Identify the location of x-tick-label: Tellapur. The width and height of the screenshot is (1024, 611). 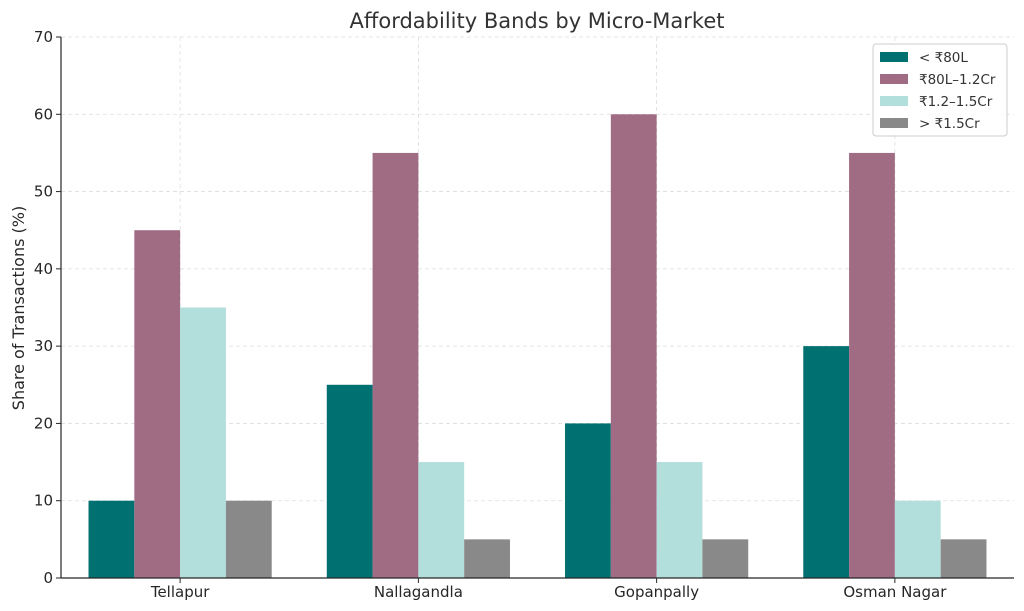
(180, 592).